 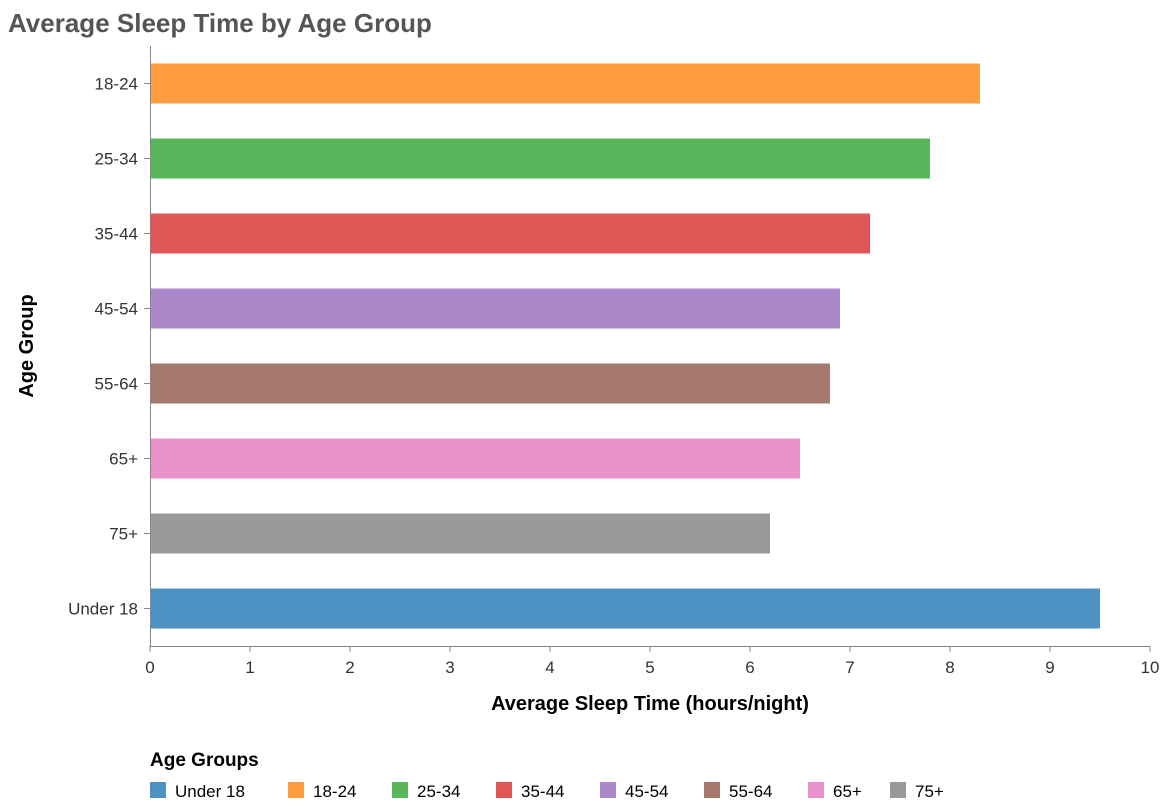 I want to click on x-tick-label: 5, so click(x=649, y=667).